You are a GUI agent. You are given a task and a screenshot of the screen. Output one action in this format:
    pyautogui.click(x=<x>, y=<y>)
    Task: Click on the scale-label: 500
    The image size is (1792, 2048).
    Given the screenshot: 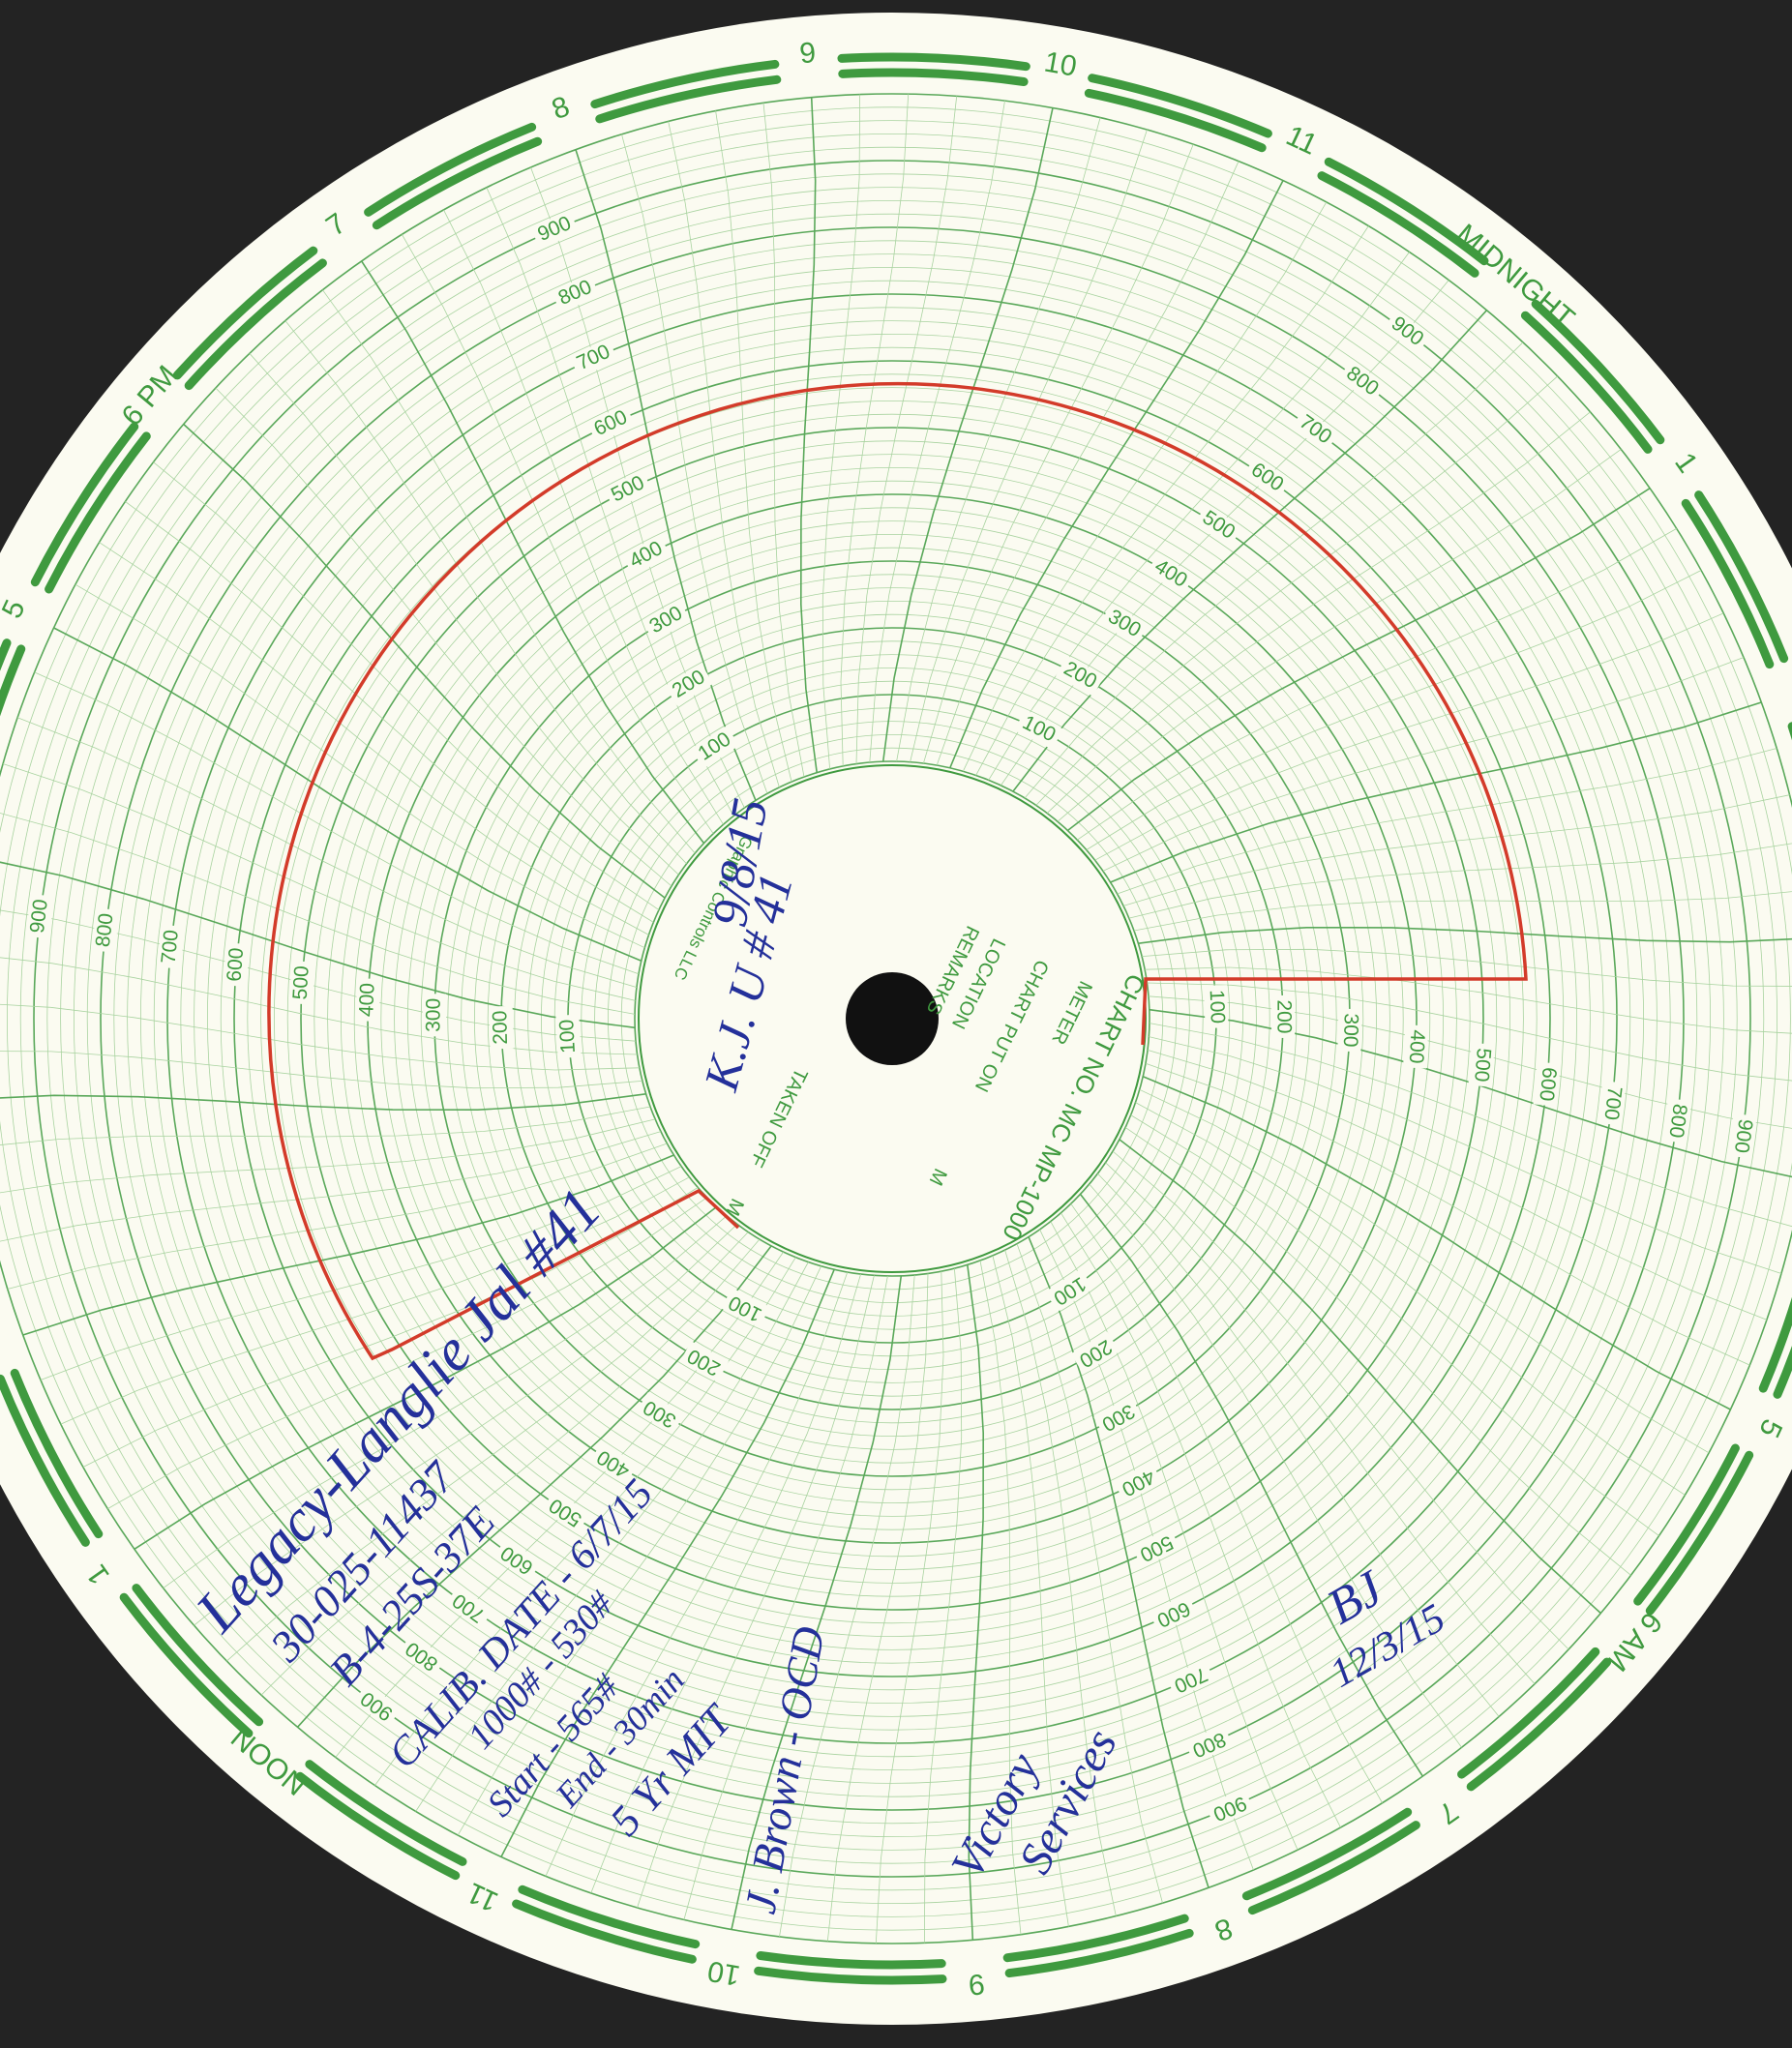 What is the action you would take?
    pyautogui.click(x=1482, y=1065)
    